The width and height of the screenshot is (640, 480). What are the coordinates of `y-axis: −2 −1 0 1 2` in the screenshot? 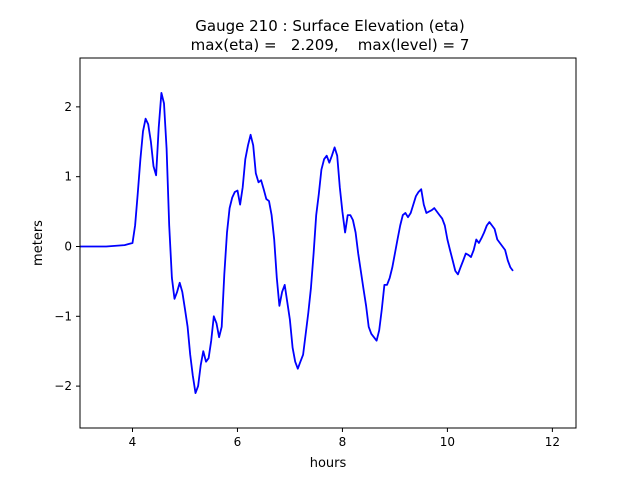 It's located at (67, 246).